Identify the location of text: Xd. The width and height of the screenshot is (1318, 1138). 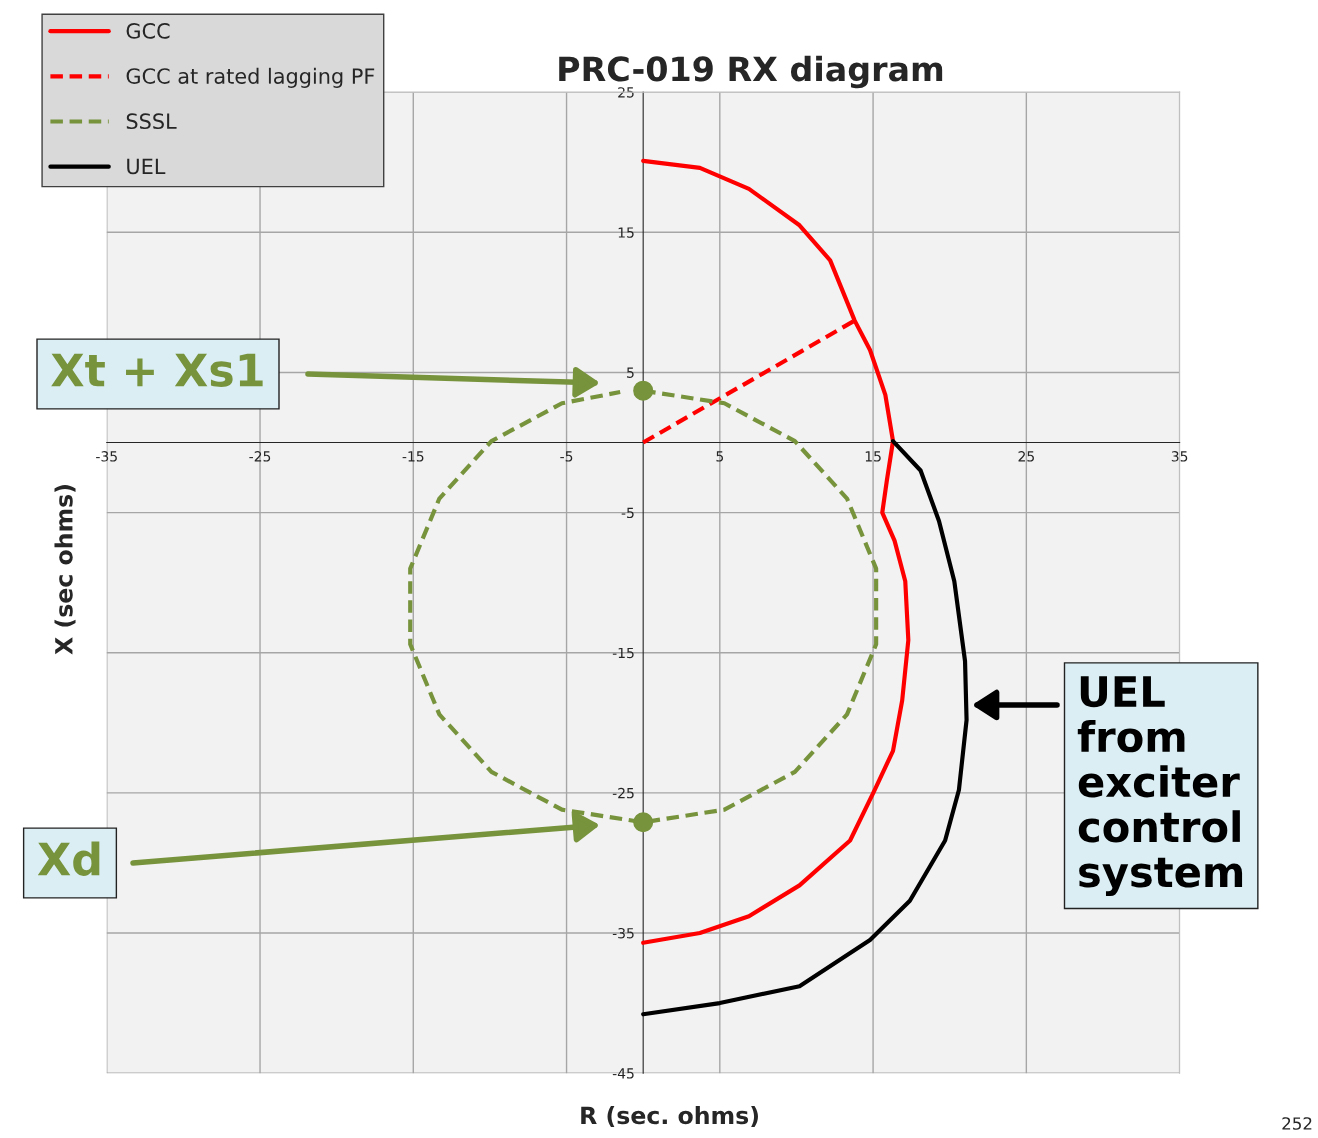
(68, 858).